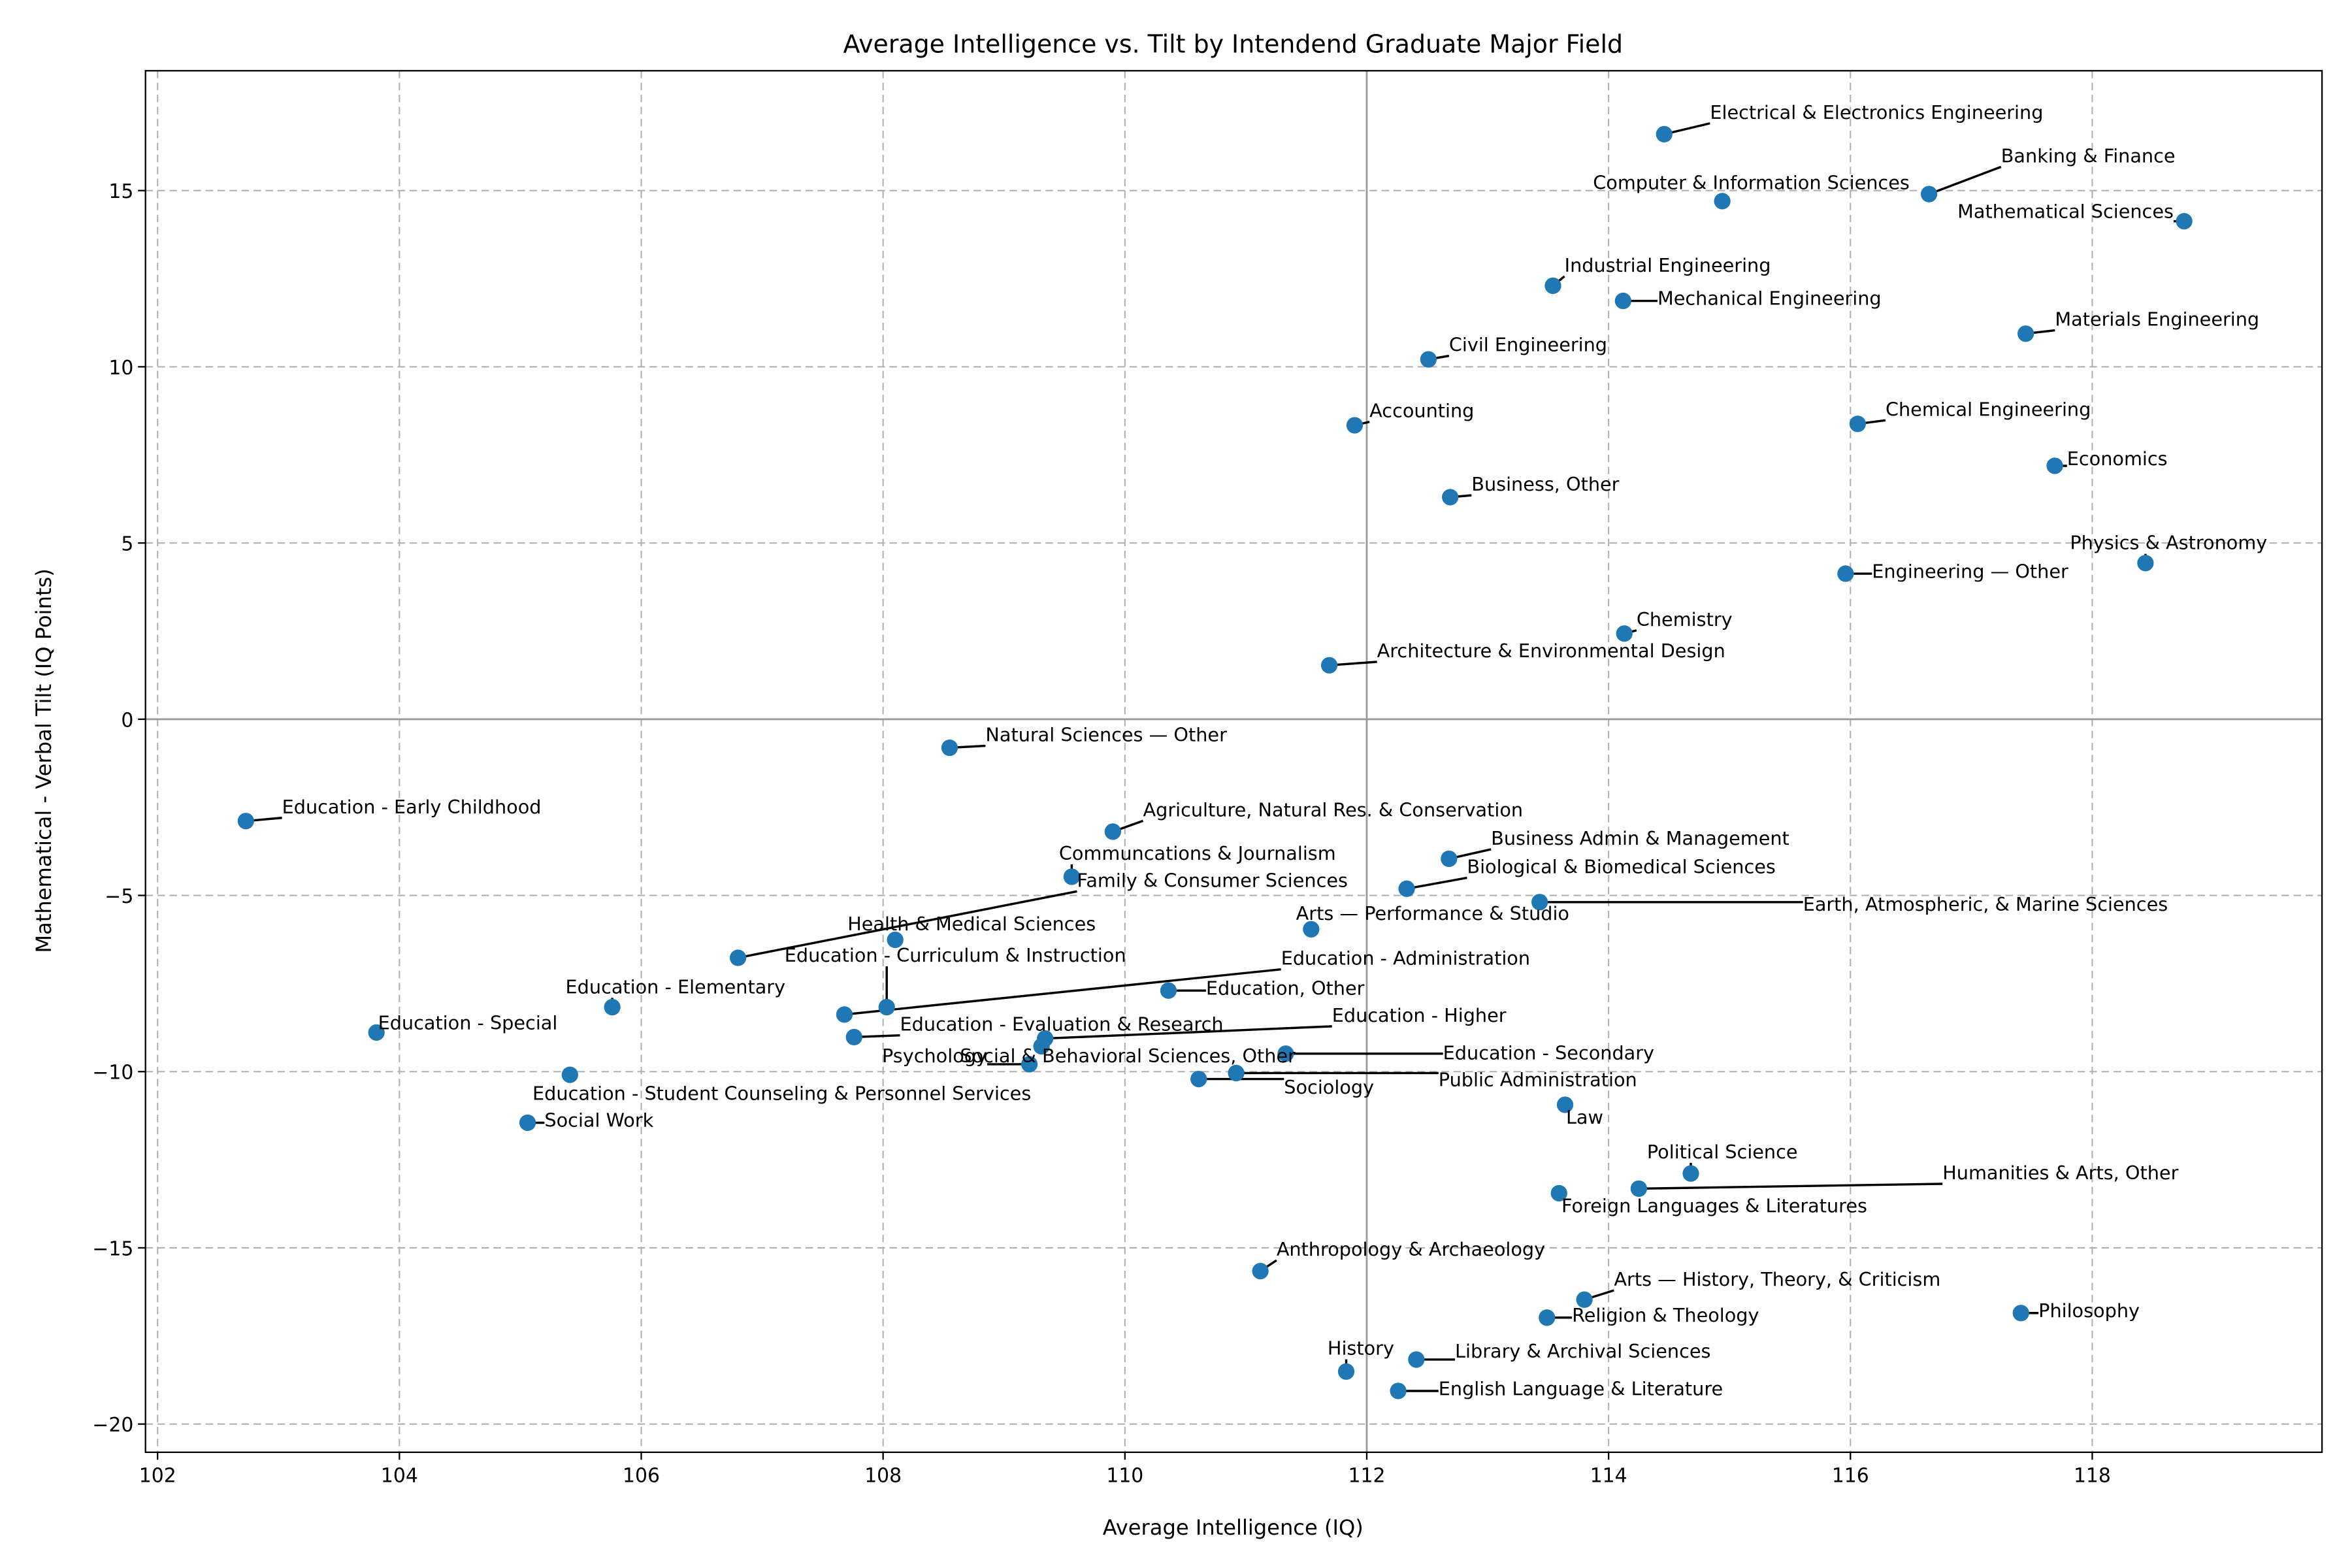  What do you see at coordinates (1432, 913) in the screenshot?
I see `point-label: Arts — Performance & Studio` at bounding box center [1432, 913].